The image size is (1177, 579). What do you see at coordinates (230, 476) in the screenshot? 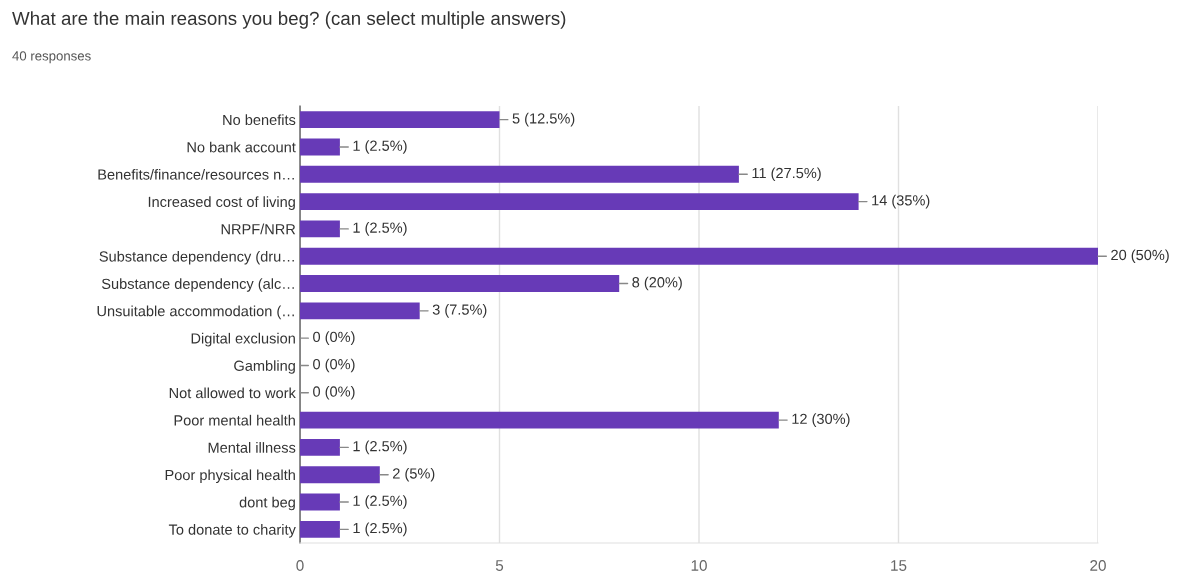
I see `y-tick-label: Poor physical health` at bounding box center [230, 476].